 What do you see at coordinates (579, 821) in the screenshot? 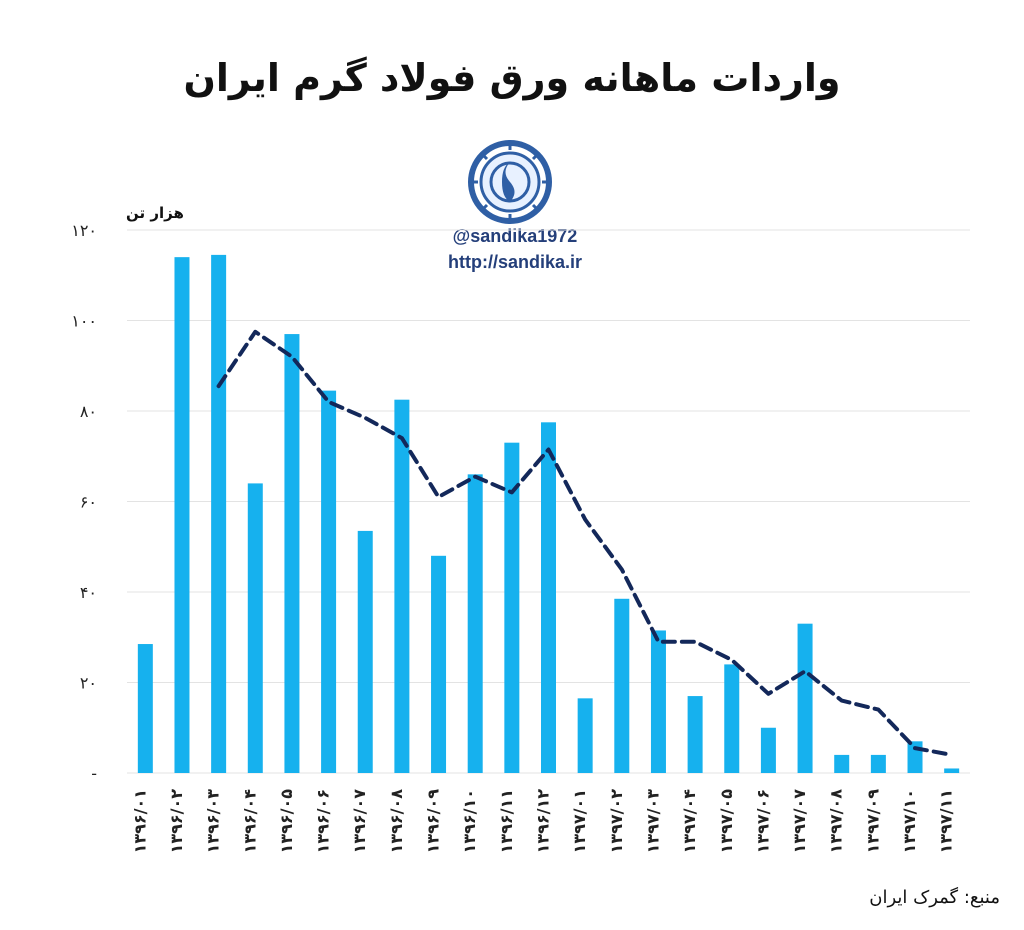
I see `x-tick-label: ۱۳۹۷/۰۱` at bounding box center [579, 821].